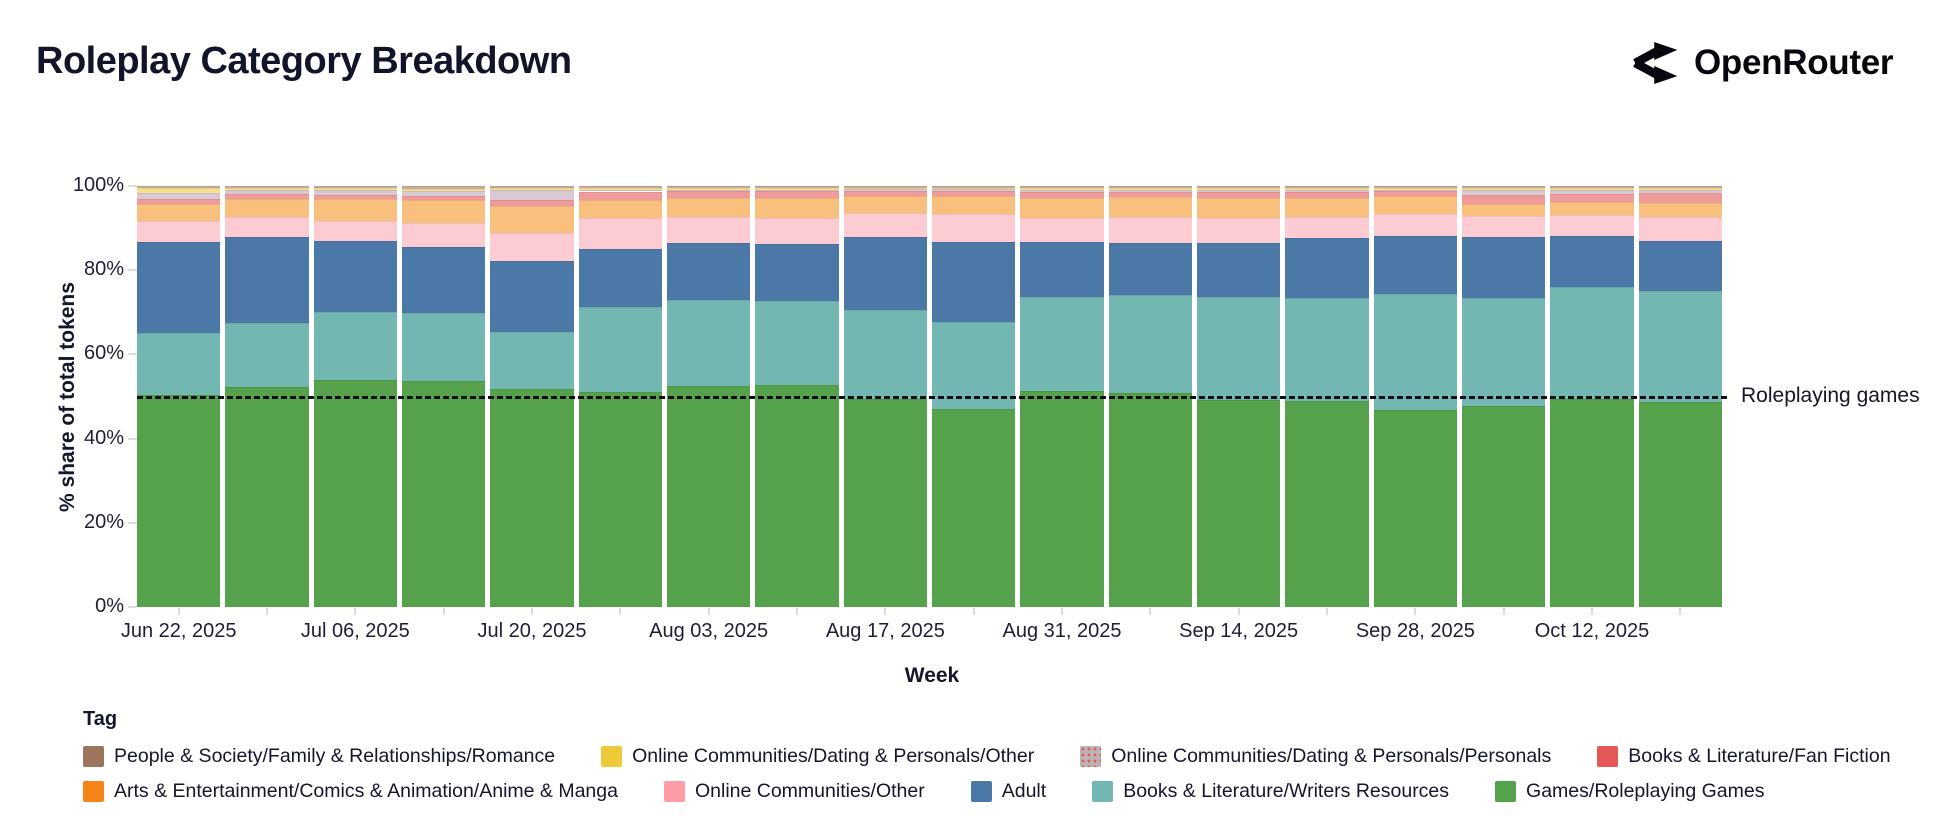 The image size is (1940, 822). I want to click on openrouter-logo: OpenRouter, so click(1763, 63).